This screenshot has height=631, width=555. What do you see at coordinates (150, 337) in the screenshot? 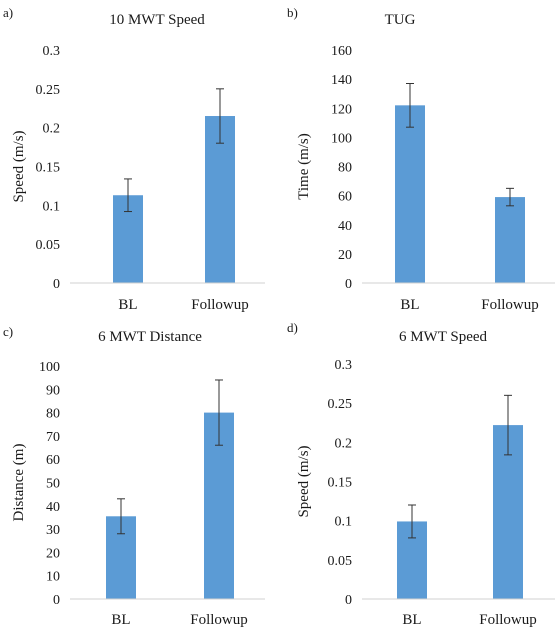
I see `chart-title: 6 MWT Distance` at bounding box center [150, 337].